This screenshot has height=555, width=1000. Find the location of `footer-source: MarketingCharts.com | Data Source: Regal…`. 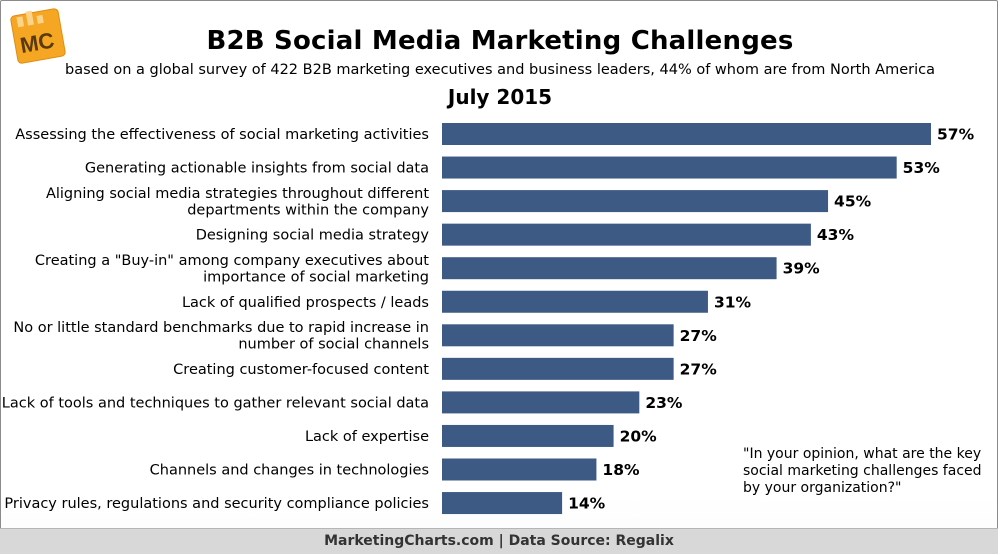

footer-source: MarketingCharts.com | Data Source: Regal… is located at coordinates (499, 541).